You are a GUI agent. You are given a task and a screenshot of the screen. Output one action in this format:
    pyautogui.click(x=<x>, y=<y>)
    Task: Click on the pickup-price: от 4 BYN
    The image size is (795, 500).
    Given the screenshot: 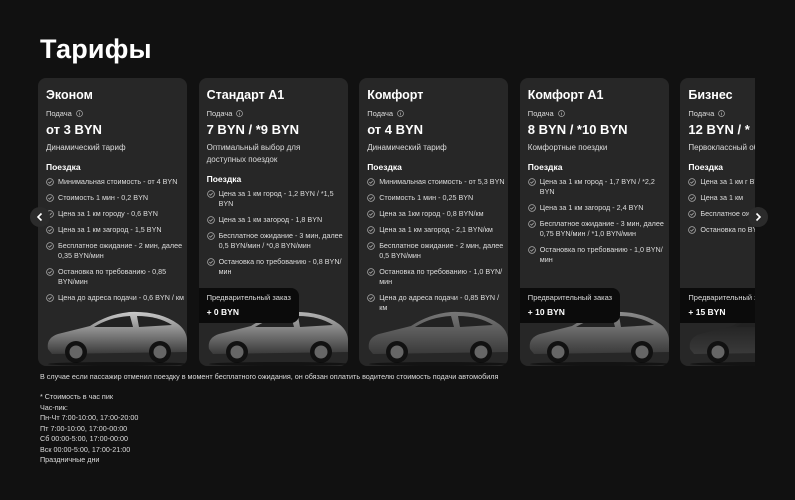 What is the action you would take?
    pyautogui.click(x=395, y=129)
    